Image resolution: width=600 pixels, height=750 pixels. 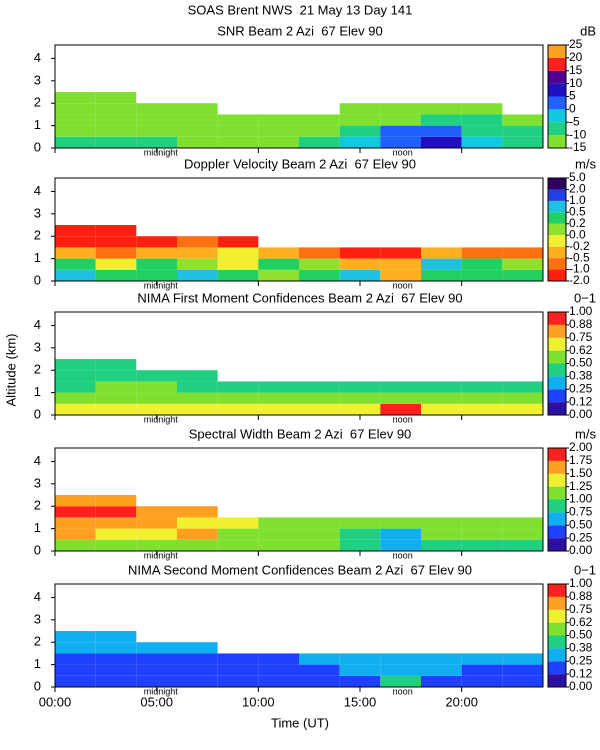 I want to click on colorbar-tick-label: 0, so click(x=572, y=109).